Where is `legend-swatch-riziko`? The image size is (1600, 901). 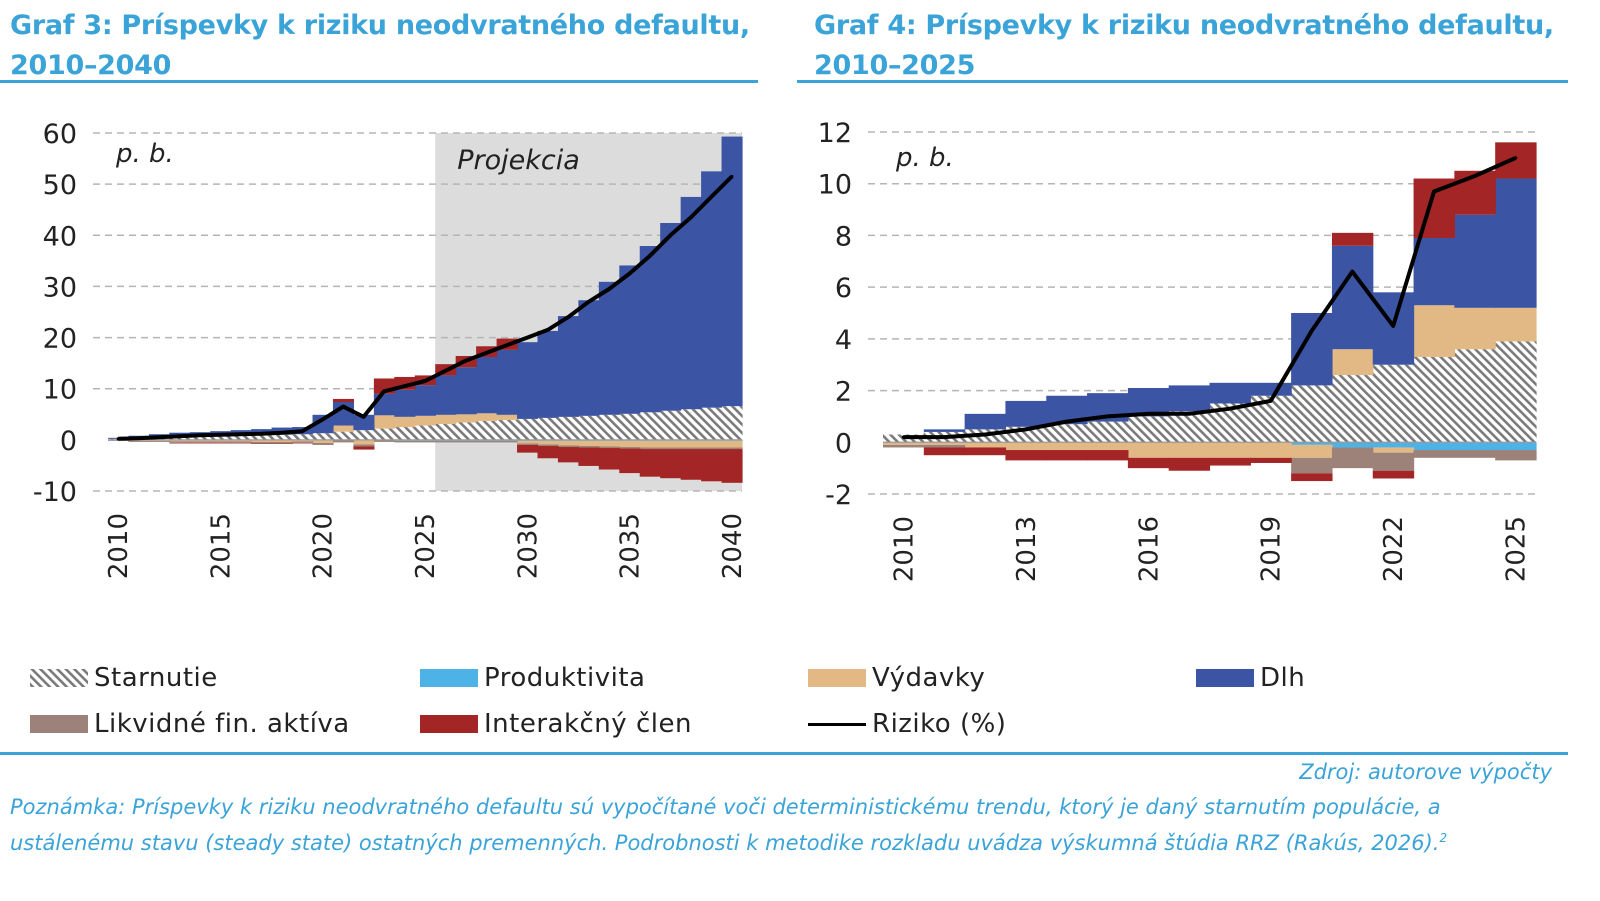
legend-swatch-riziko is located at coordinates (837, 724).